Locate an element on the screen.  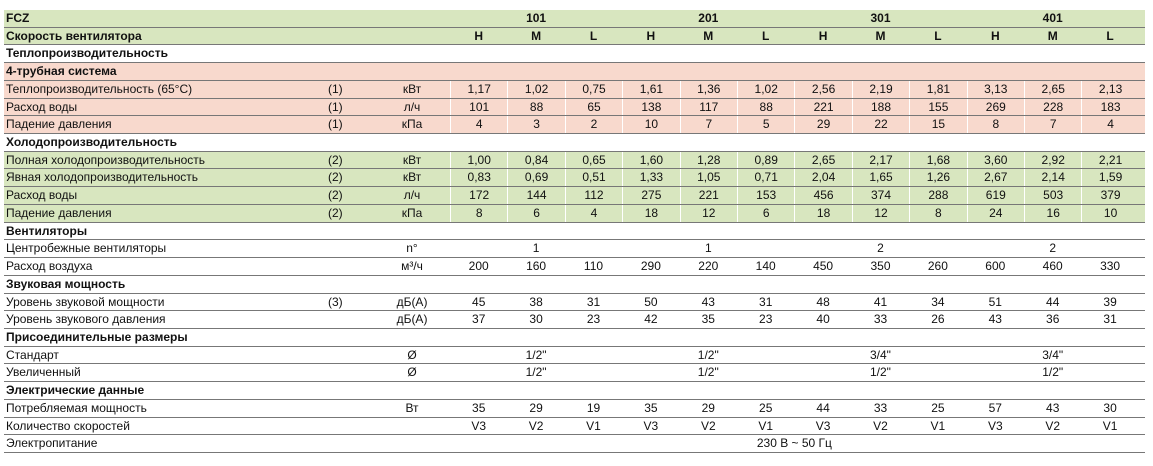
value: V3 is located at coordinates (995, 425).